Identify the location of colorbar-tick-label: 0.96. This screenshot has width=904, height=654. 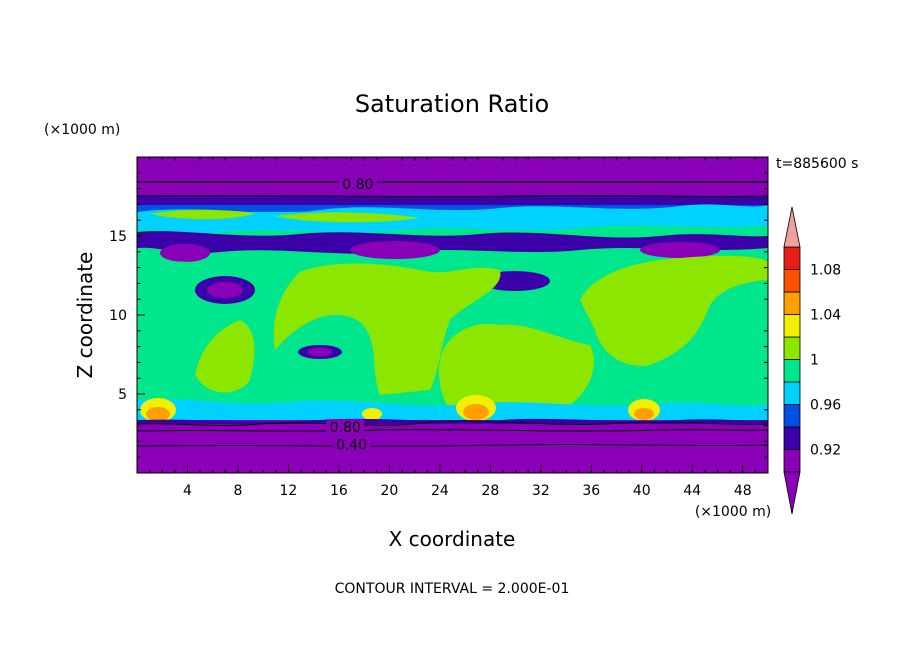
(825, 406).